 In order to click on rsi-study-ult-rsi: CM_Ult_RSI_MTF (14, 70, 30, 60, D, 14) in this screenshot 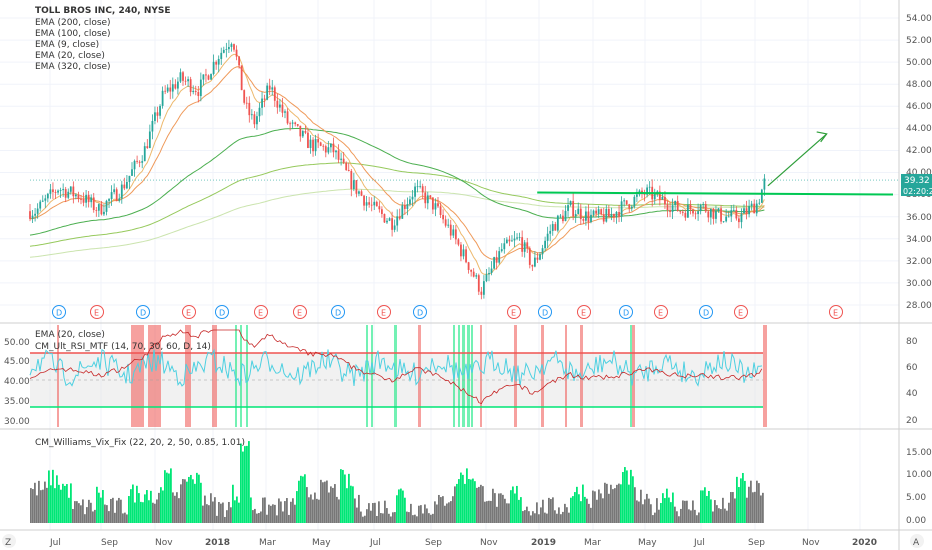, I will do `click(123, 347)`.